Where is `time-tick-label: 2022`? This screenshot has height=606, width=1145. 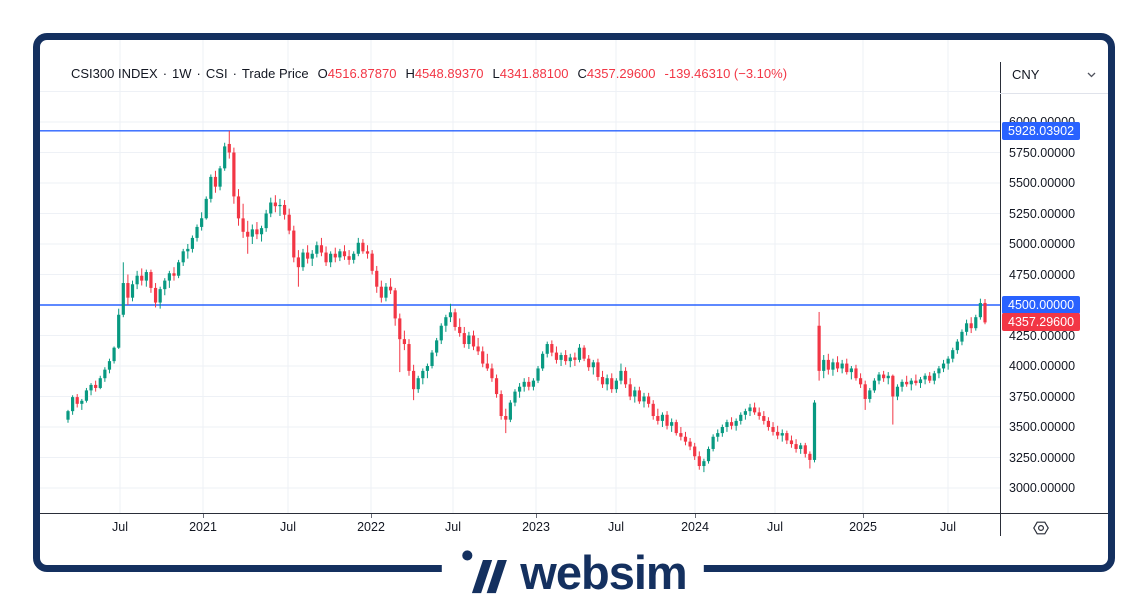 time-tick-label: 2022 is located at coordinates (371, 527).